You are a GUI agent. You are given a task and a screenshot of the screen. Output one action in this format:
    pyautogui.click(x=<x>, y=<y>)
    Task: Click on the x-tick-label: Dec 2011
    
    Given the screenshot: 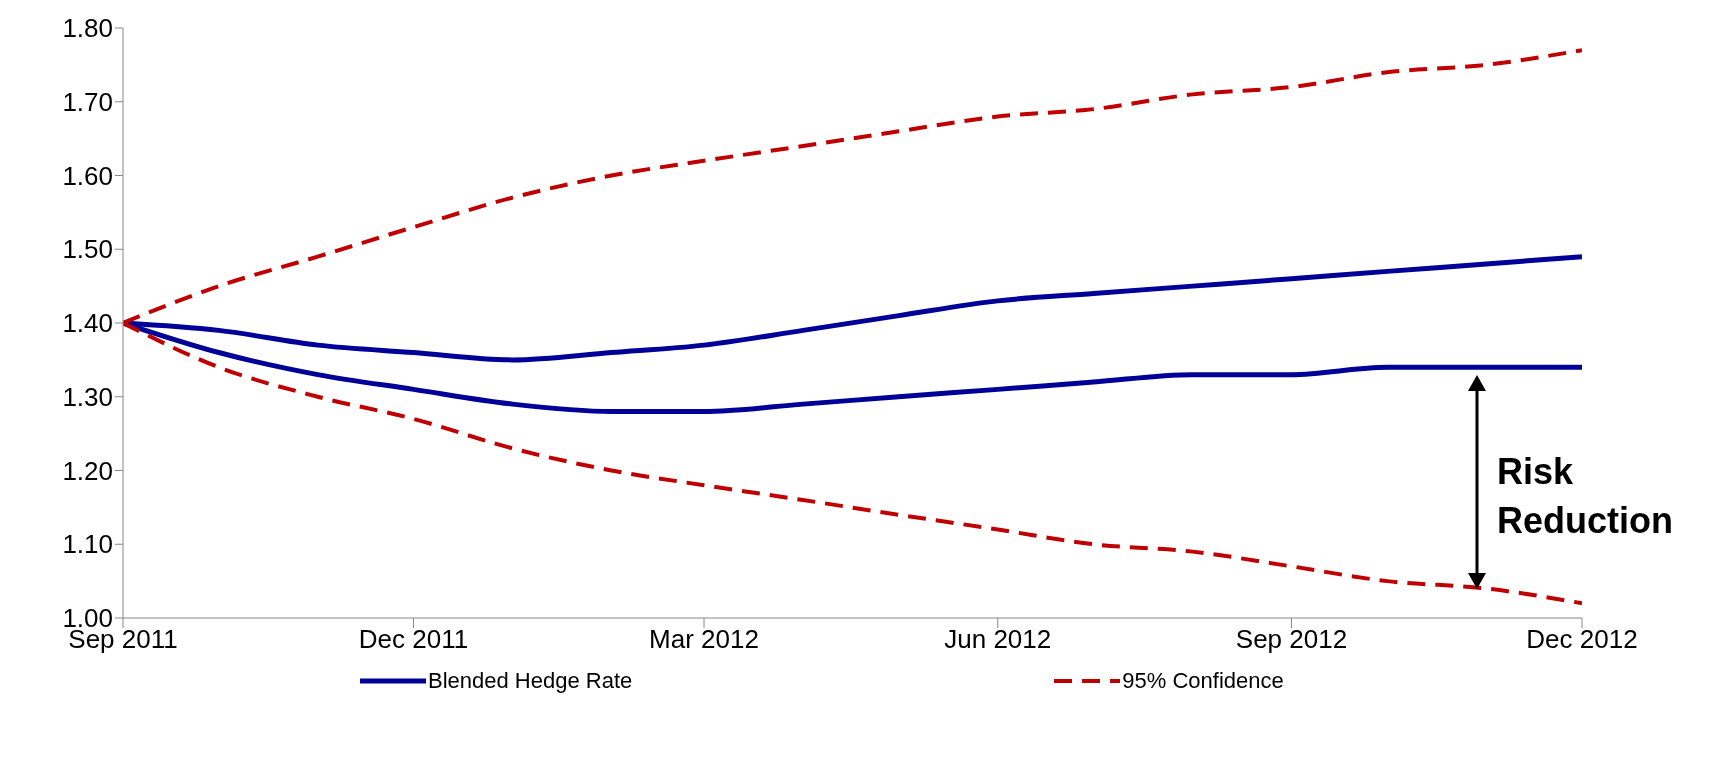 What is the action you would take?
    pyautogui.click(x=413, y=639)
    